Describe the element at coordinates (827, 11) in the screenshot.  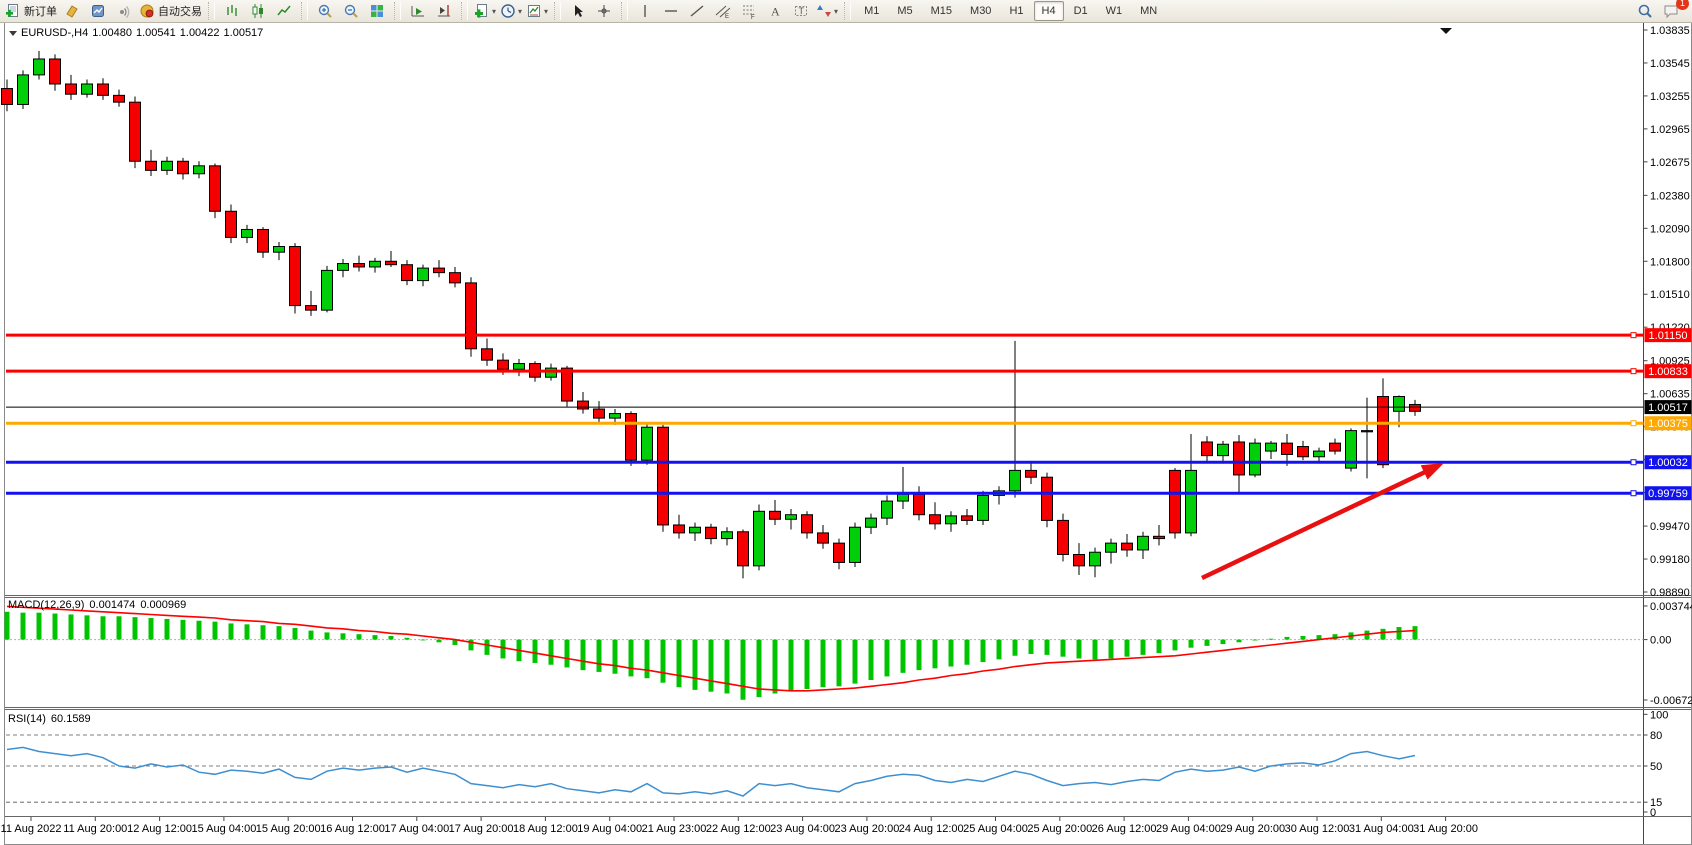
I see `arrows-button: ▾` at that location.